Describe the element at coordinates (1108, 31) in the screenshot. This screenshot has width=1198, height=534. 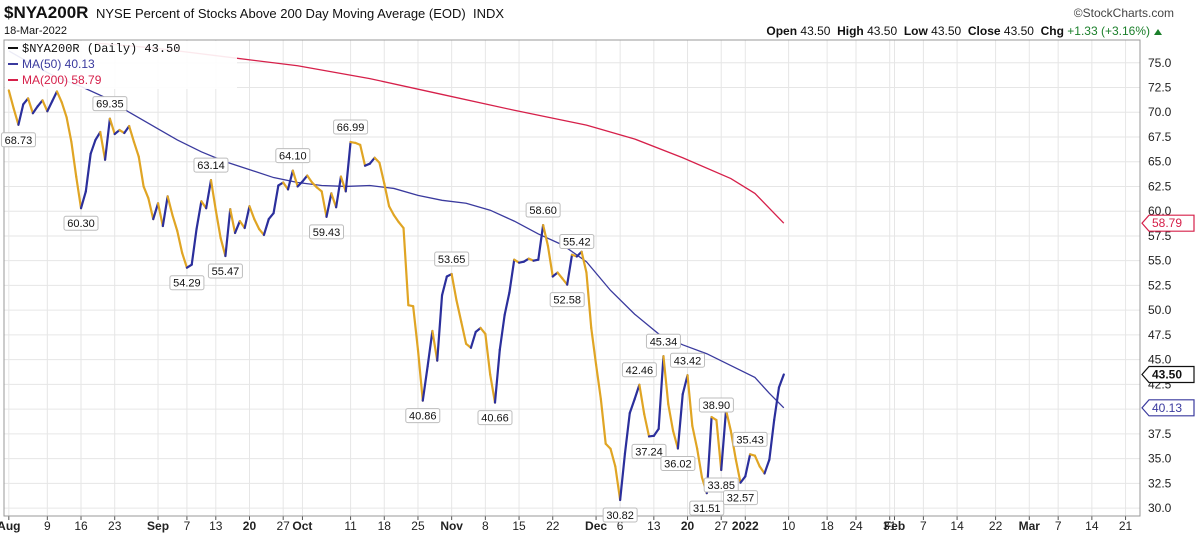
I see `chg-value: +1.33 (+3.16%)` at that location.